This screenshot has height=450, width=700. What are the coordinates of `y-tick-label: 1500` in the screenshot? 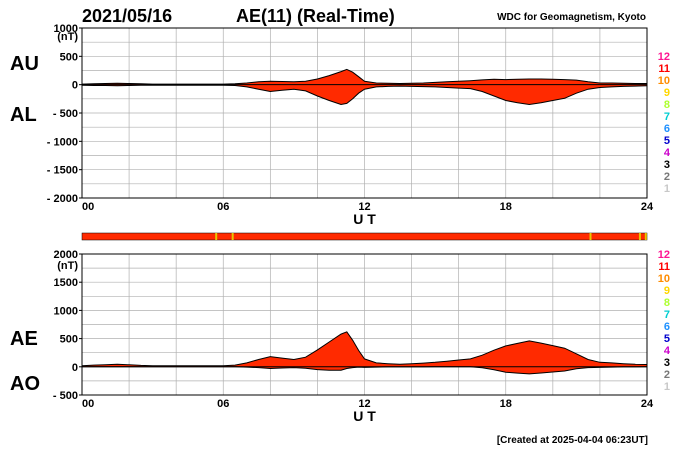 It's located at (66, 283).